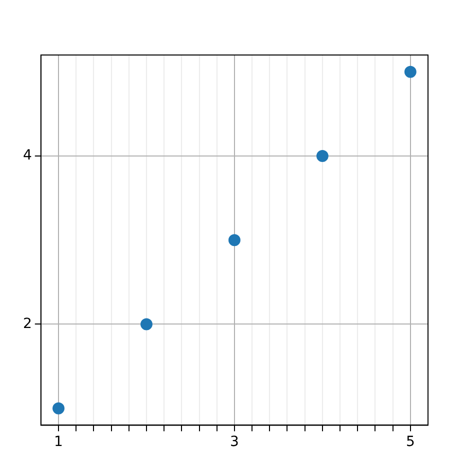  I want to click on x-tick-label: 3, so click(234, 442).